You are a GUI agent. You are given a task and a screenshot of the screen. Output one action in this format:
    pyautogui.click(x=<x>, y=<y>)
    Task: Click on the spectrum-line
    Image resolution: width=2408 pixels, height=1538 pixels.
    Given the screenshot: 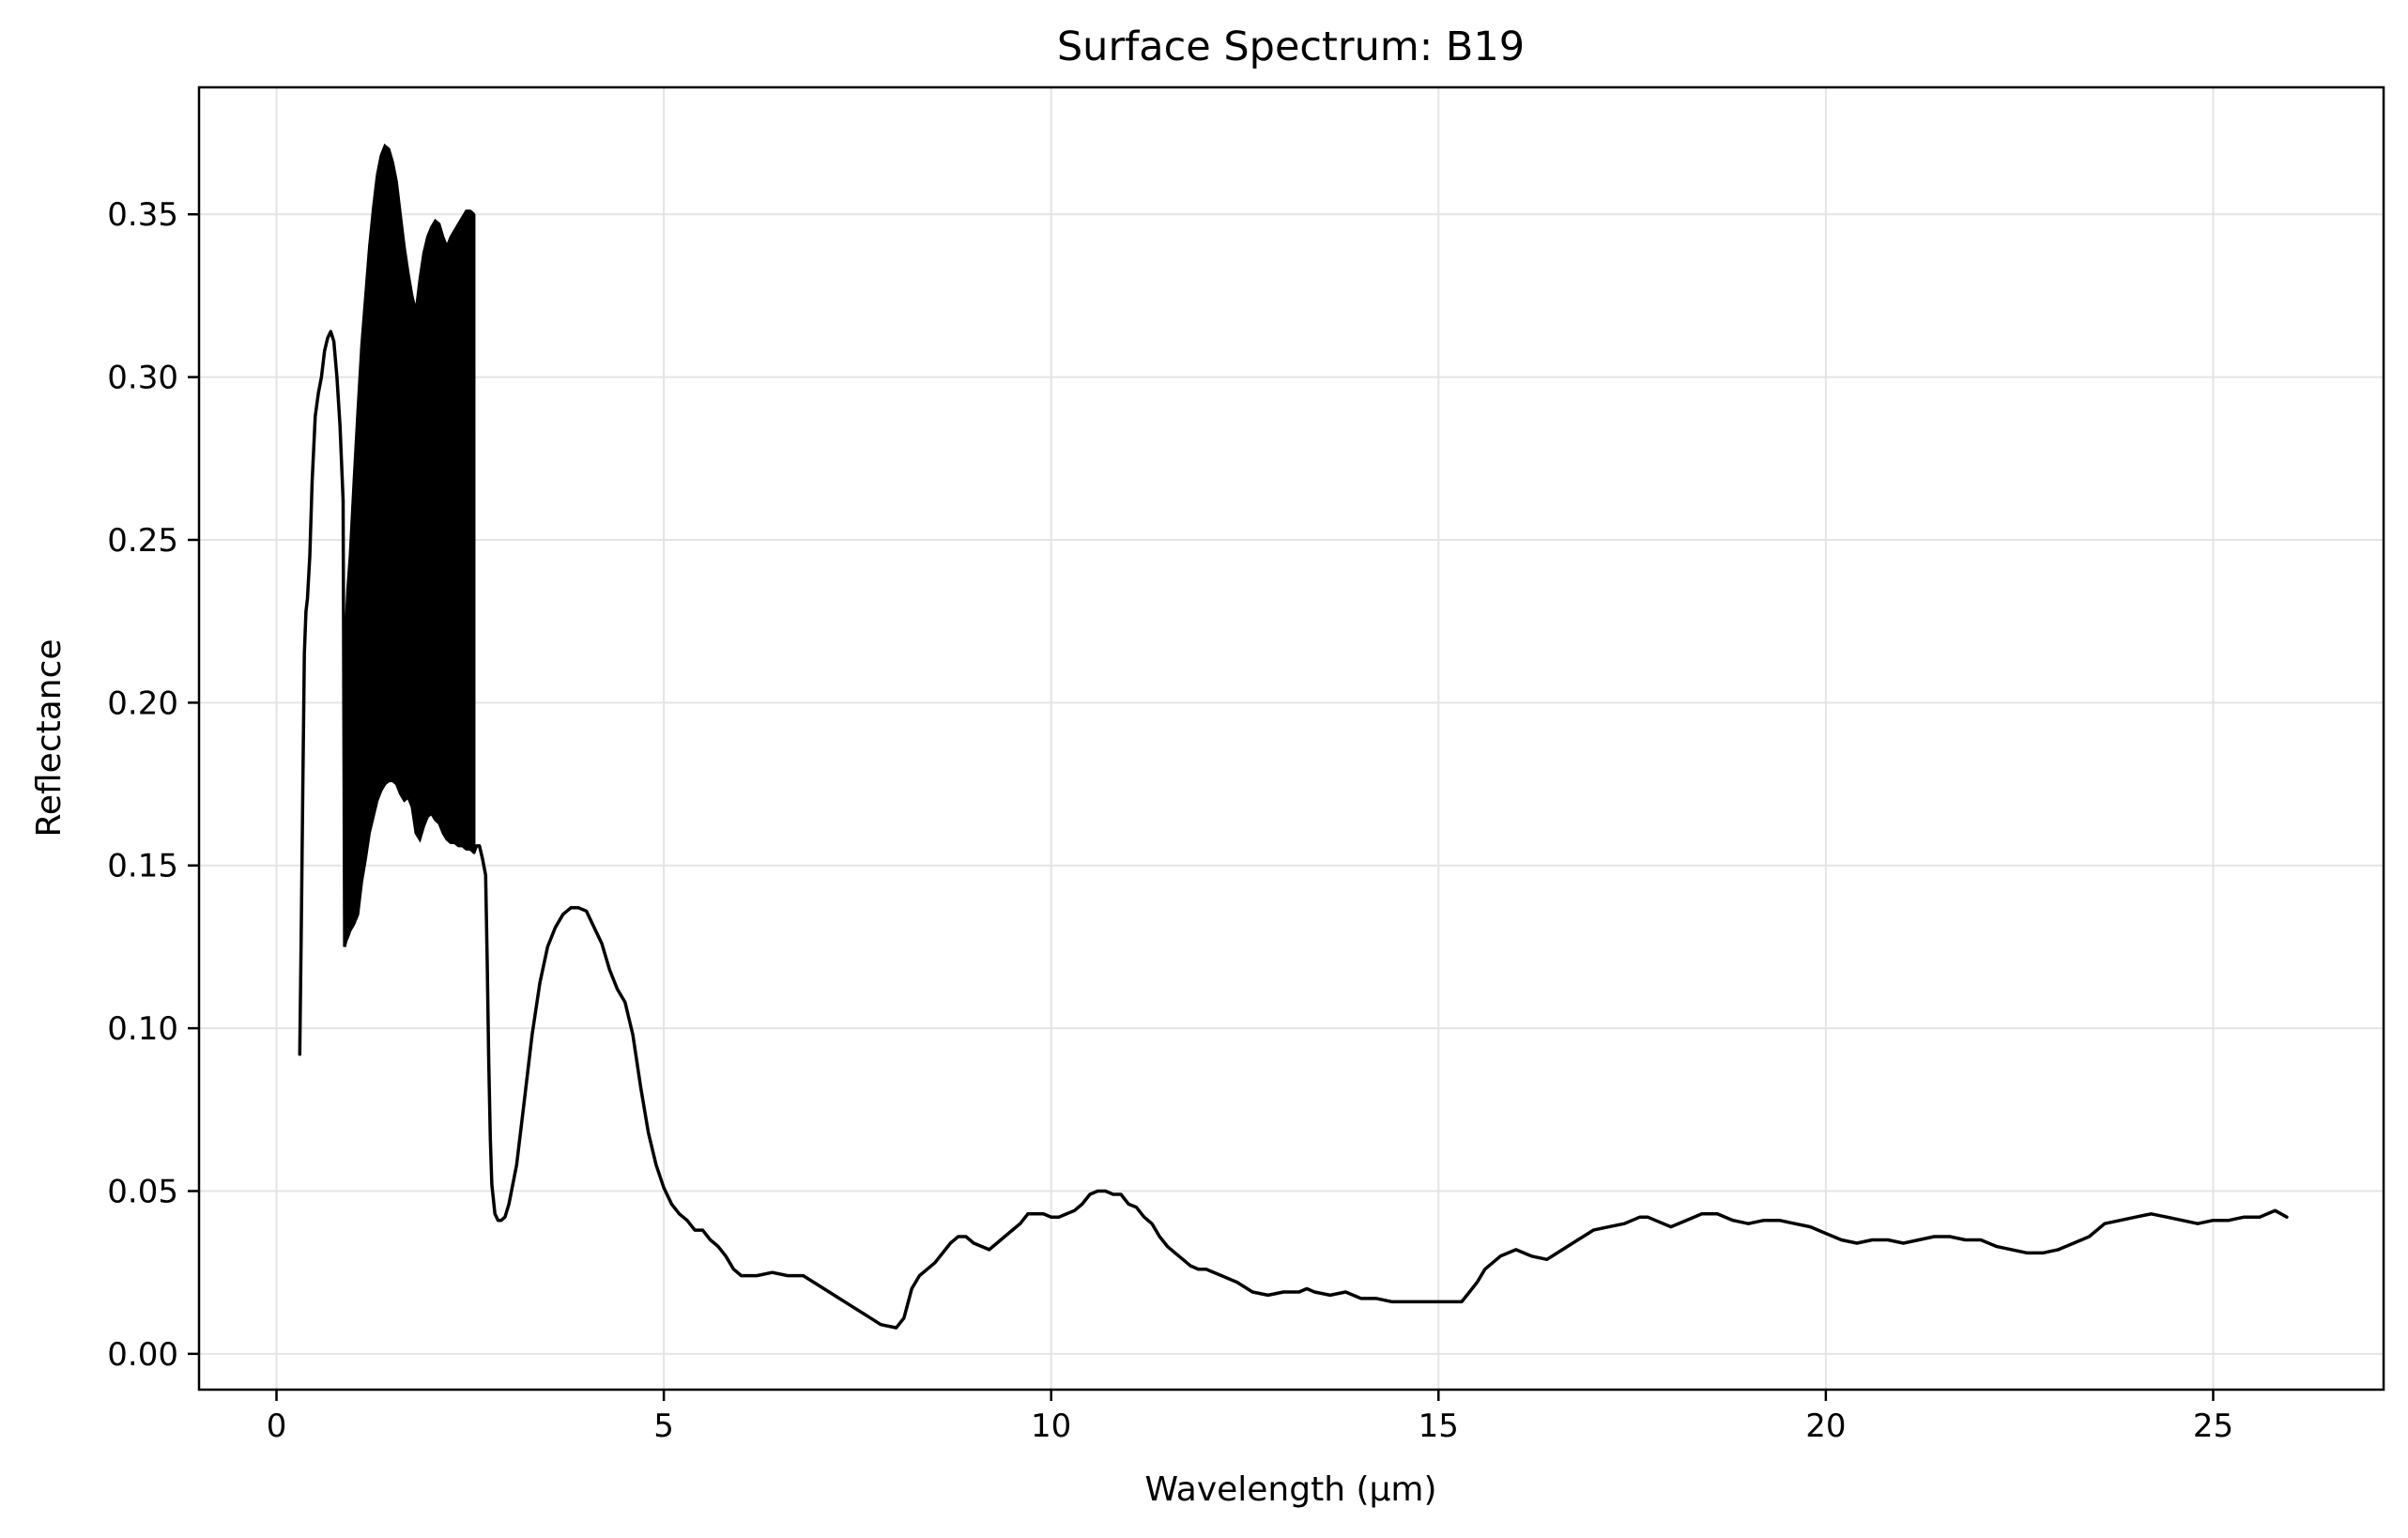 What is the action you would take?
    pyautogui.click(x=321, y=693)
    